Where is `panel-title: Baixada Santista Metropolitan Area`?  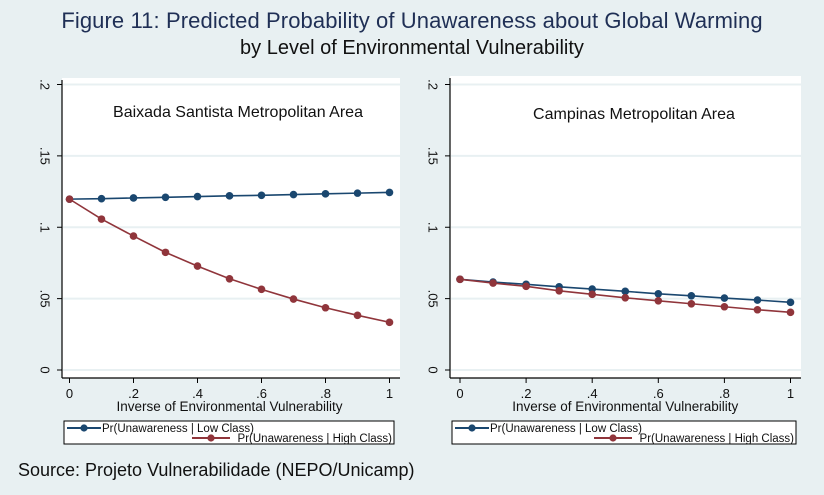 panel-title: Baixada Santista Metropolitan Area is located at coordinates (238, 112).